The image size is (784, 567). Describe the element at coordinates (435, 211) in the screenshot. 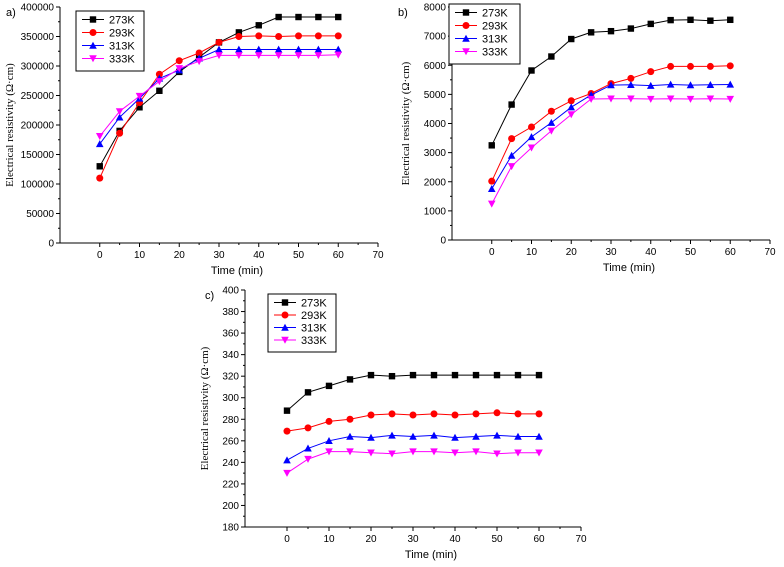

I see `y-tick-label: 1000` at that location.